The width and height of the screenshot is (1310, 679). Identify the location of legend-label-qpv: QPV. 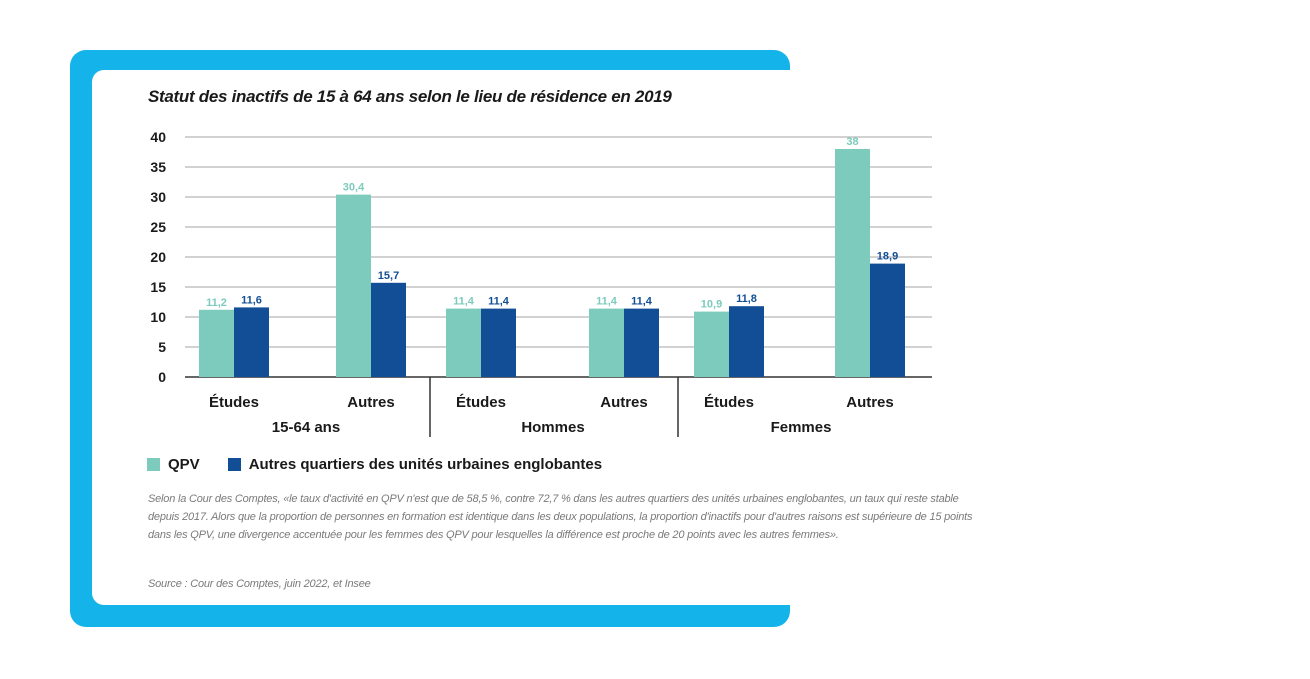
(184, 464).